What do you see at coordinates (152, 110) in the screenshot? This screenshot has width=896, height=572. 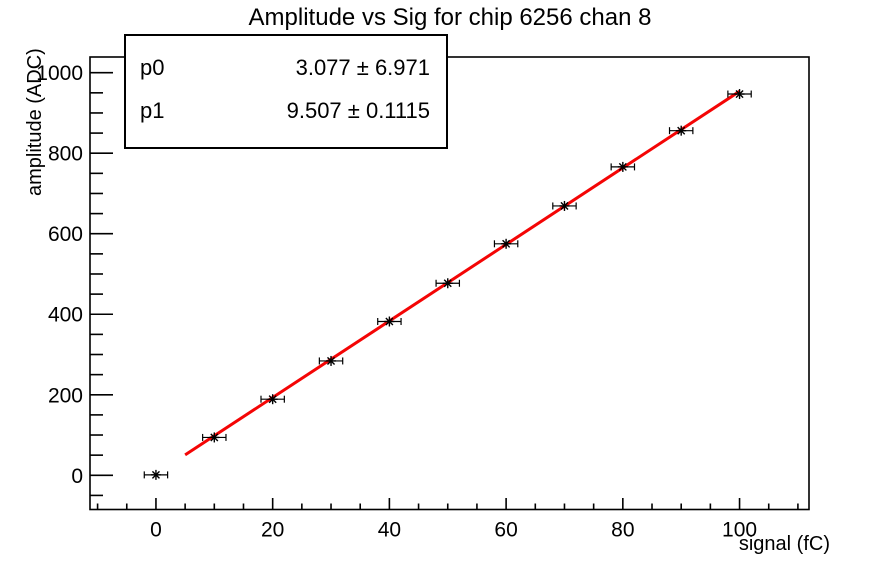 I see `stat-param-name: p1` at bounding box center [152, 110].